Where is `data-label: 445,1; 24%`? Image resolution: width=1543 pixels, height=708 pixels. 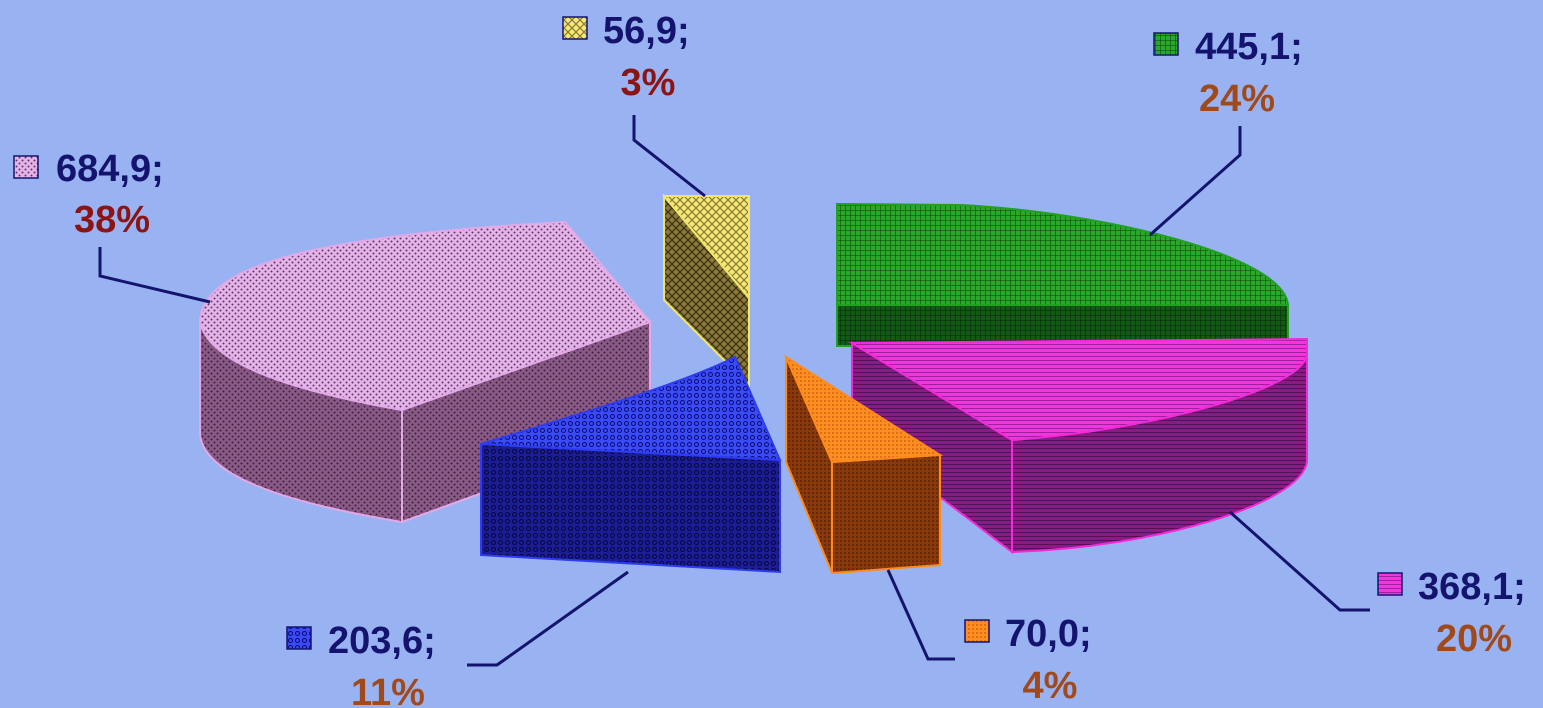
data-label: 445,1; 24% is located at coordinates (1228, 73).